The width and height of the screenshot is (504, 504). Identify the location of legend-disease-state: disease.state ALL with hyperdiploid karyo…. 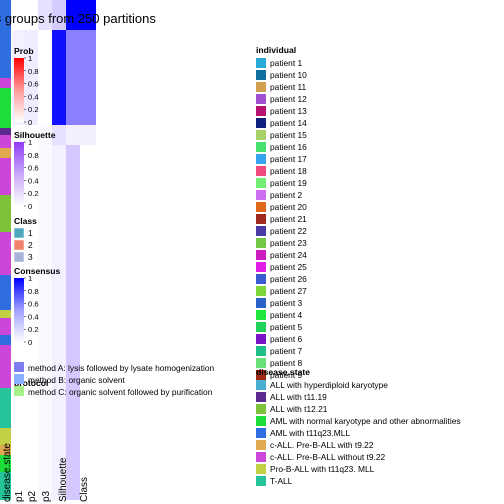
(358, 426).